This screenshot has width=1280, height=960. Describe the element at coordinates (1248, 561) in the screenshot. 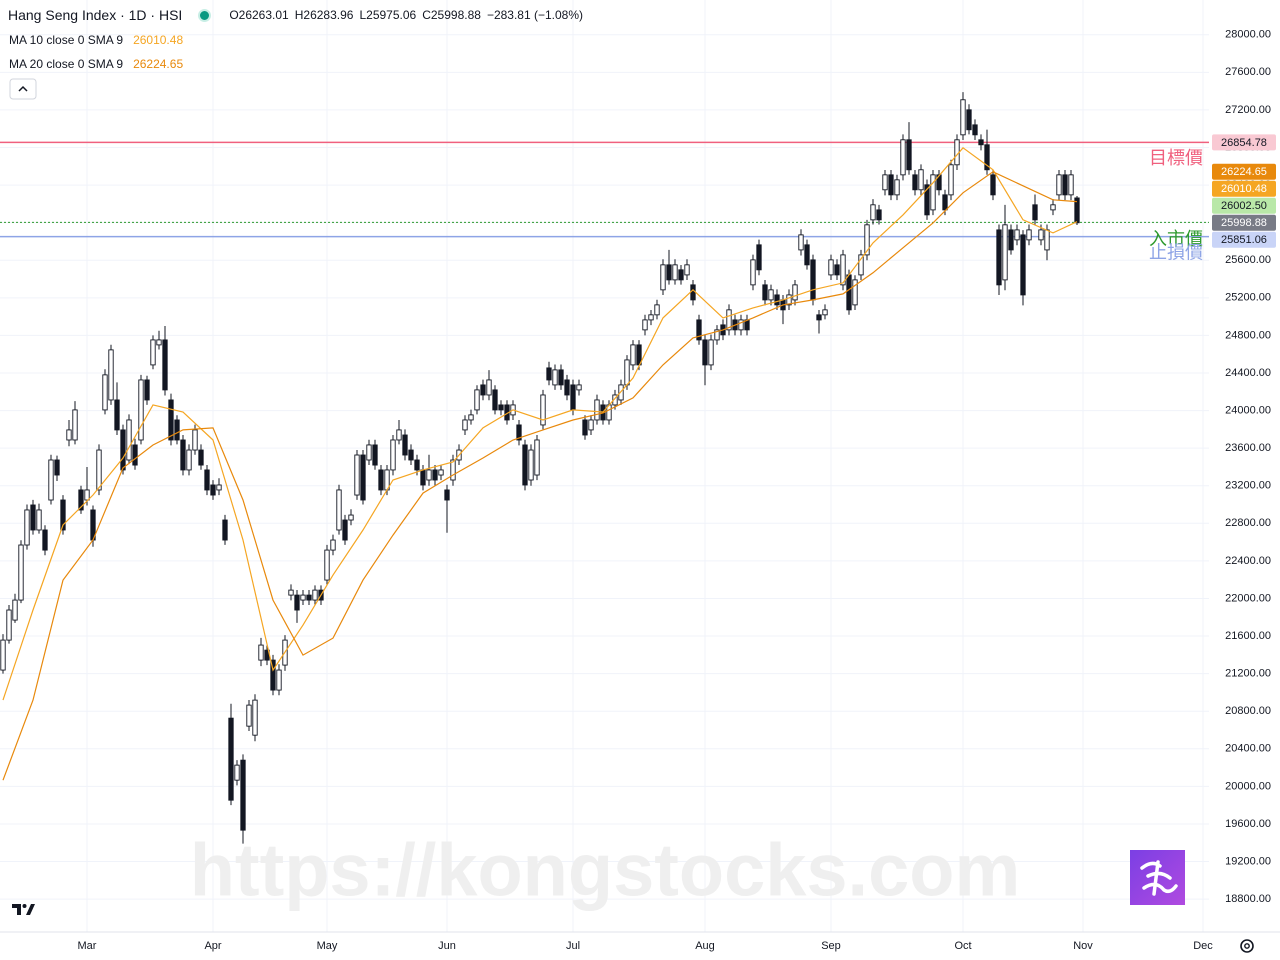

I see `y-tick-label: 22400.00` at that location.